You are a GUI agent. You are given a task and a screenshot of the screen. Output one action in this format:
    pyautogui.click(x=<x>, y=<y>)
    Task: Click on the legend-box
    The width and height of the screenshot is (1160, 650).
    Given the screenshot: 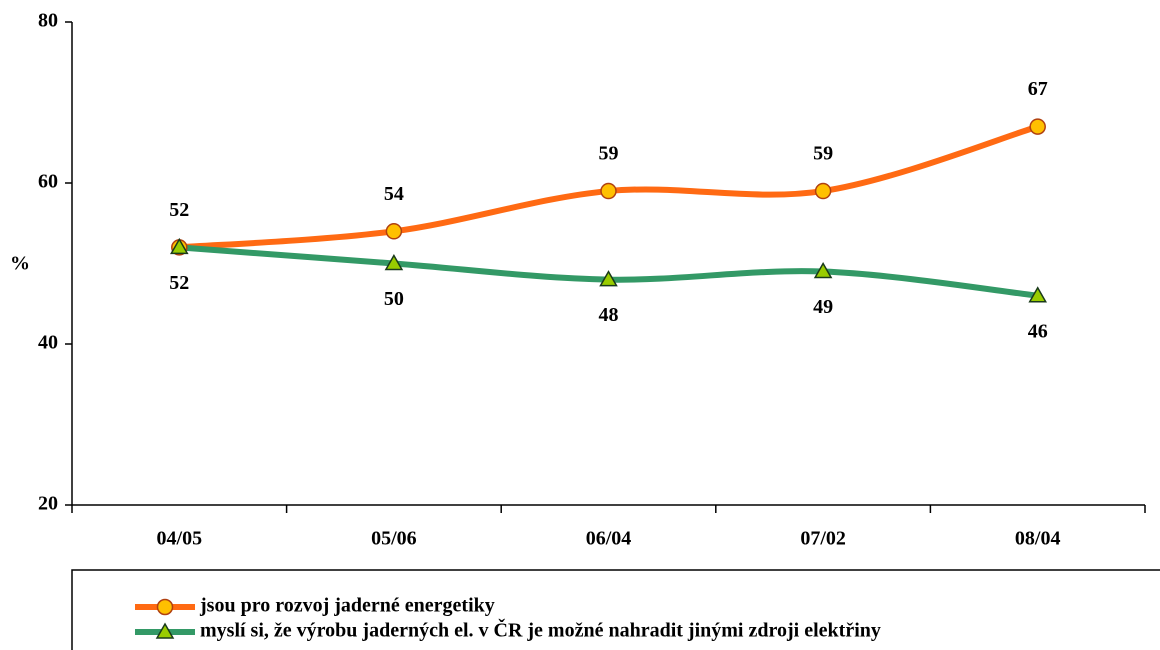 What is the action you would take?
    pyautogui.click(x=615, y=609)
    